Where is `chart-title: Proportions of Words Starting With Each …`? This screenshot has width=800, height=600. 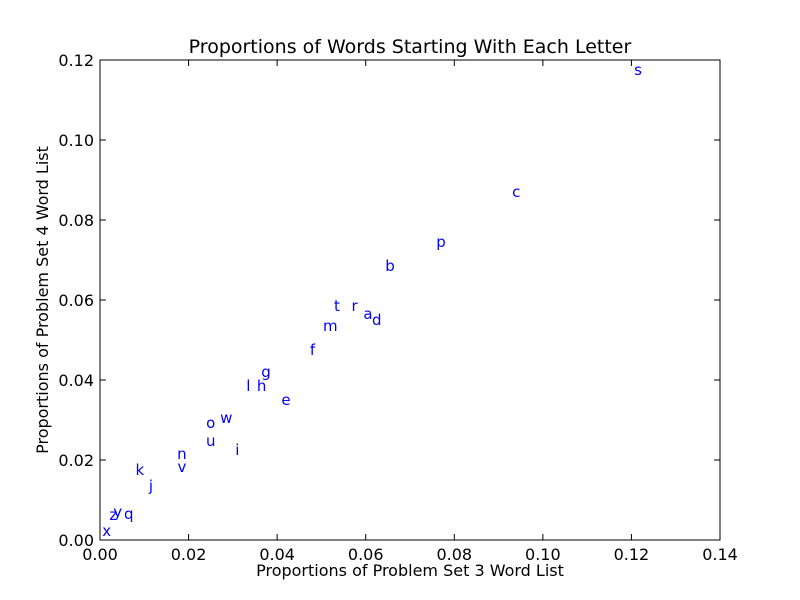
chart-title: Proportions of Words Starting With Each … is located at coordinates (410, 47).